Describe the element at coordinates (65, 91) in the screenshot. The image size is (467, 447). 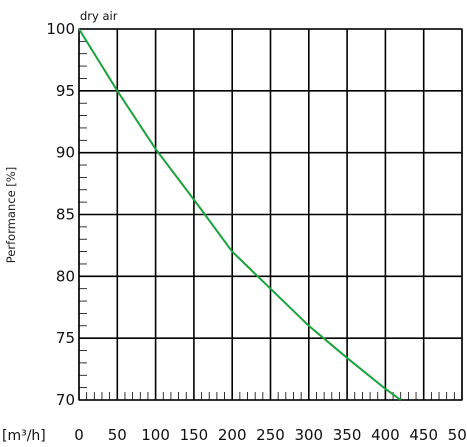
I see `y-tick-label: 95` at that location.